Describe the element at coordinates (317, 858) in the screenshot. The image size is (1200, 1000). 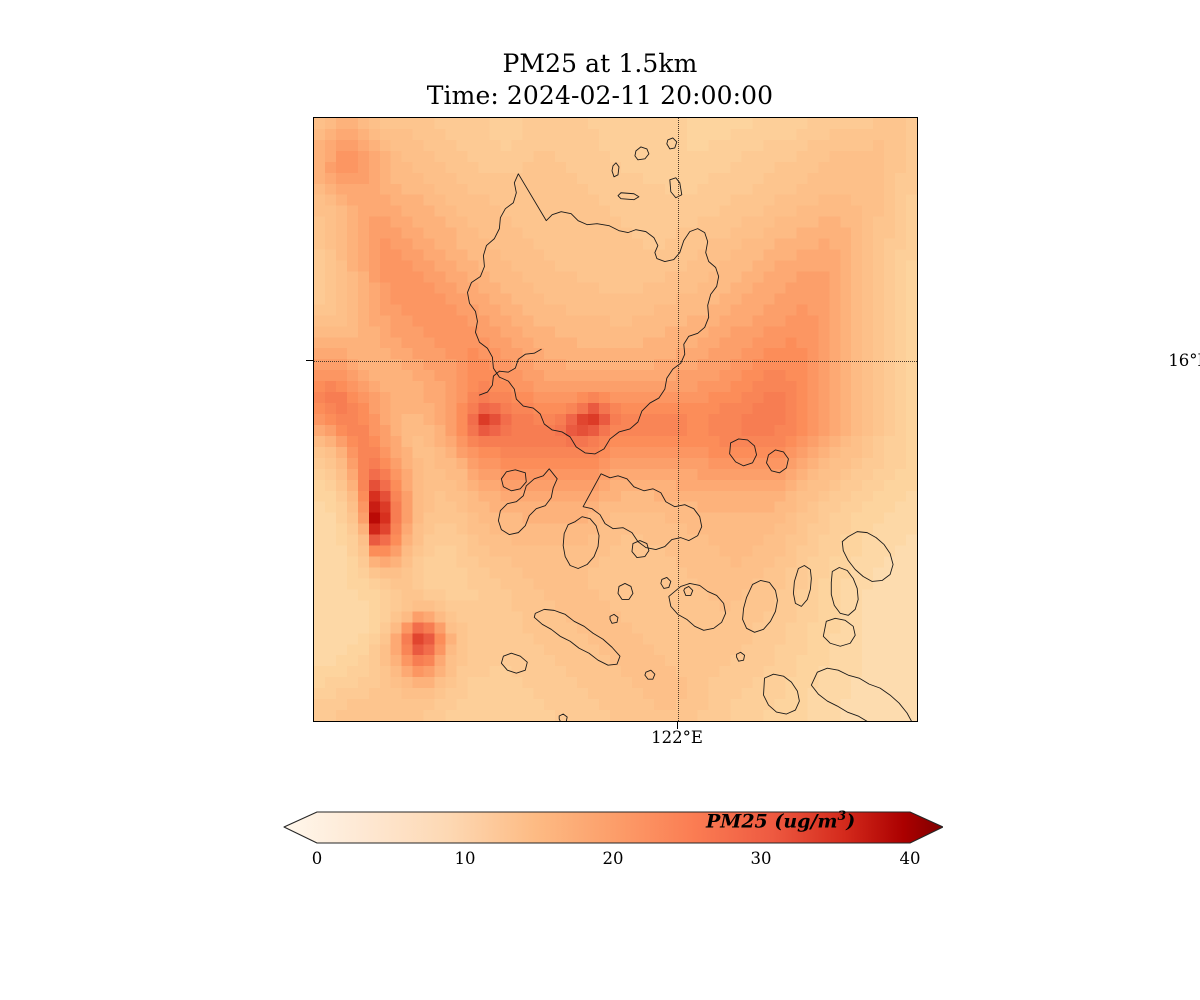
I see `colorbar-tick-0: 0` at that location.